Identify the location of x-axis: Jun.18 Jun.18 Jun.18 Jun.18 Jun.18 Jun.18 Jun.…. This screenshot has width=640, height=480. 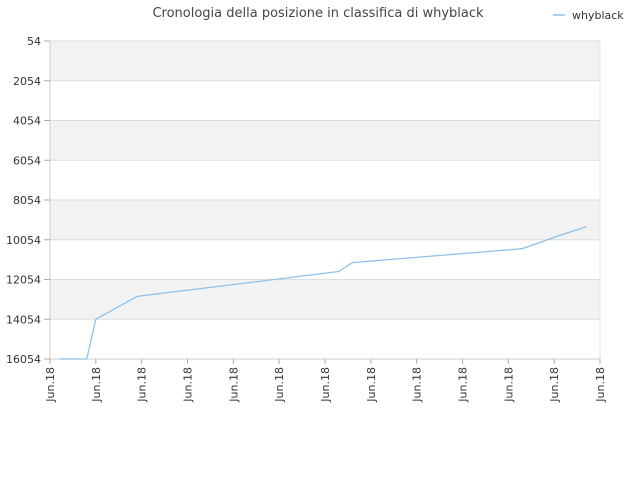
(325, 381).